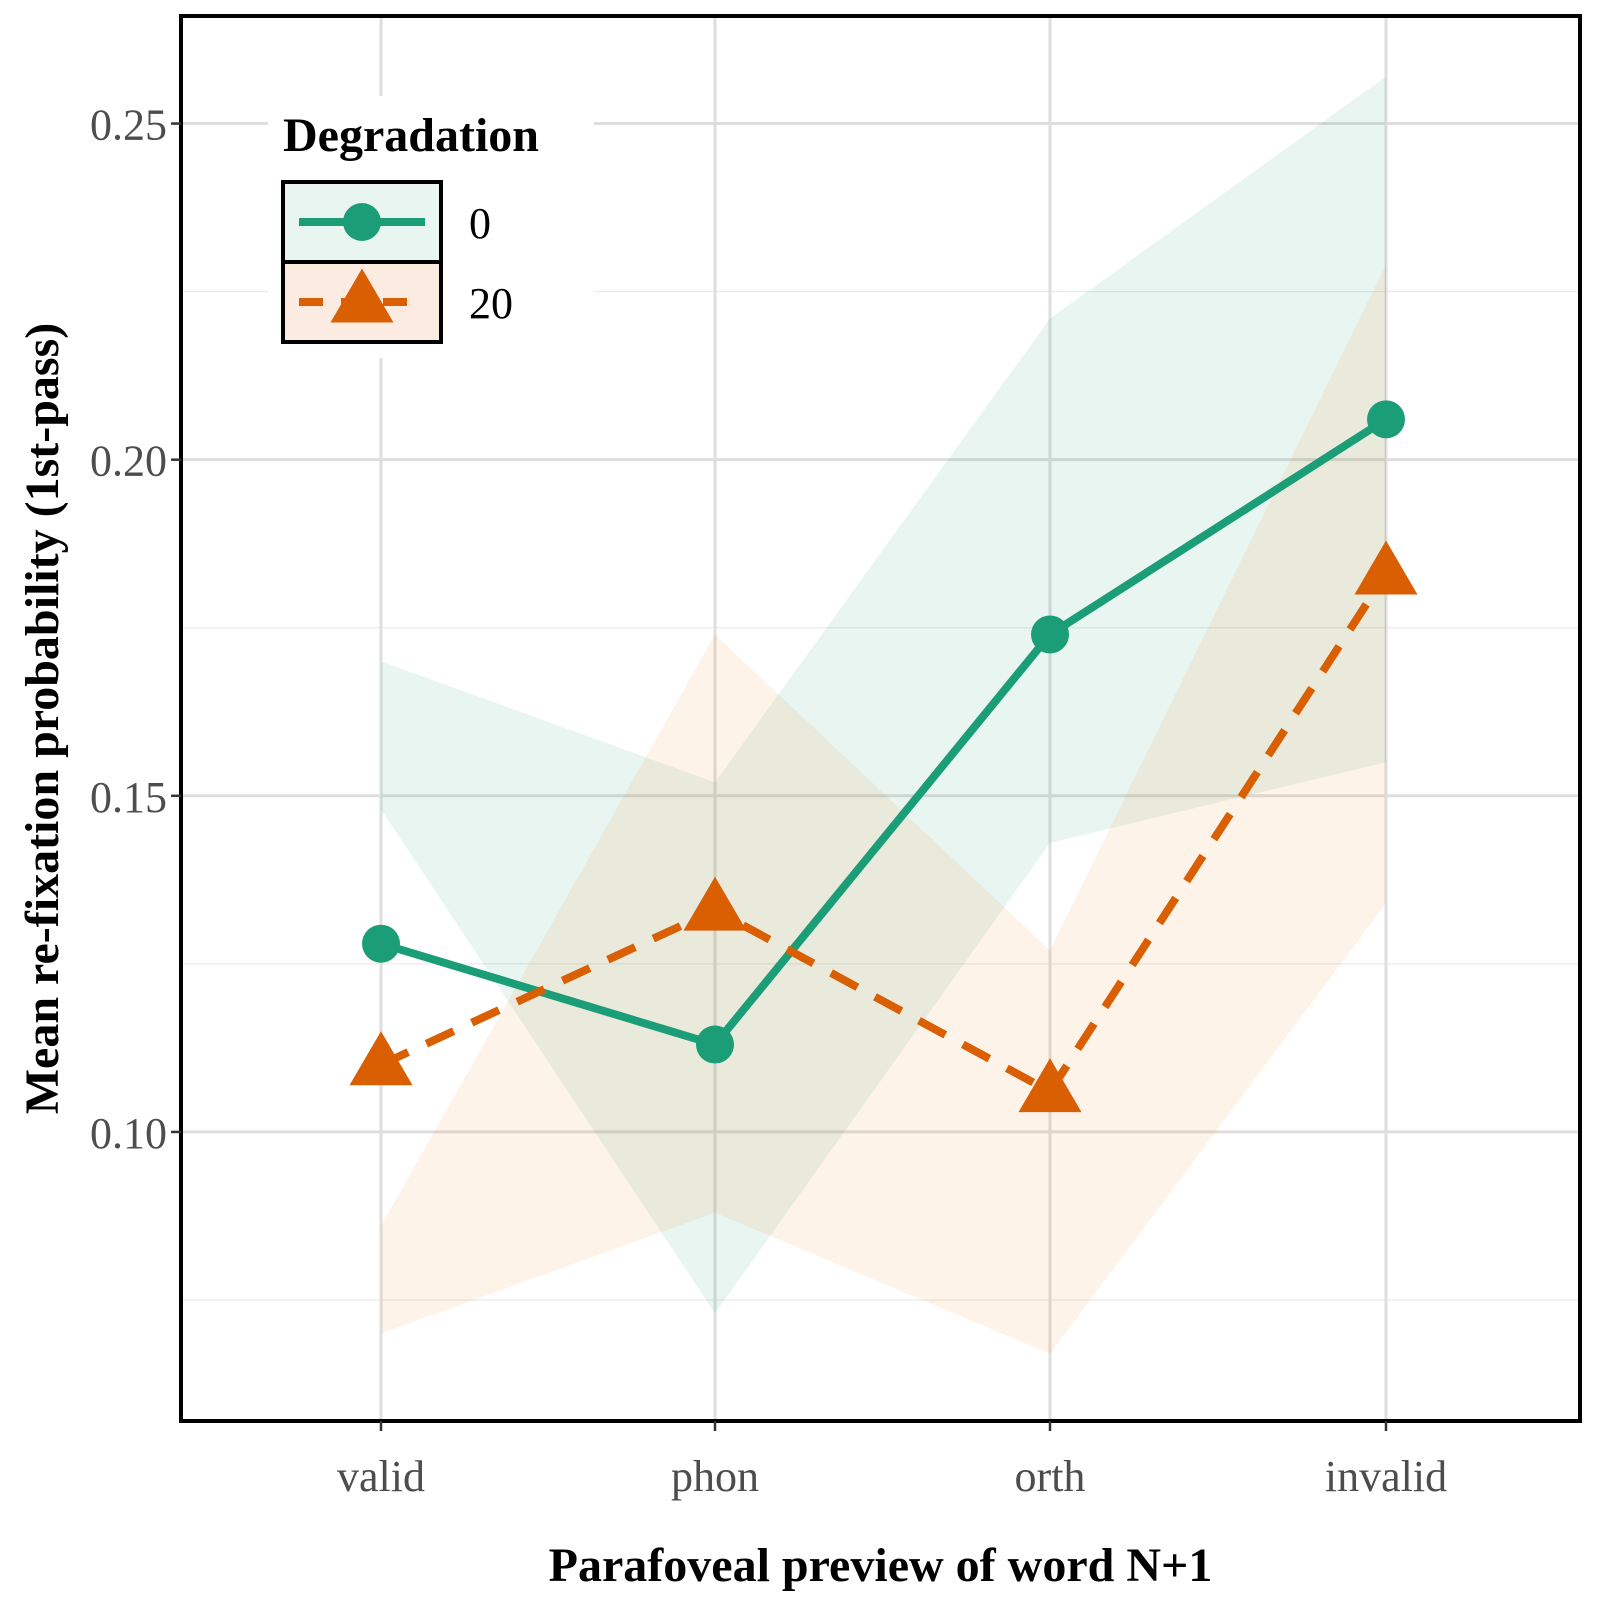 The width and height of the screenshot is (1600, 1600). Describe the element at coordinates (1386, 1476) in the screenshot. I see `x-tick-label: invalid` at that location.